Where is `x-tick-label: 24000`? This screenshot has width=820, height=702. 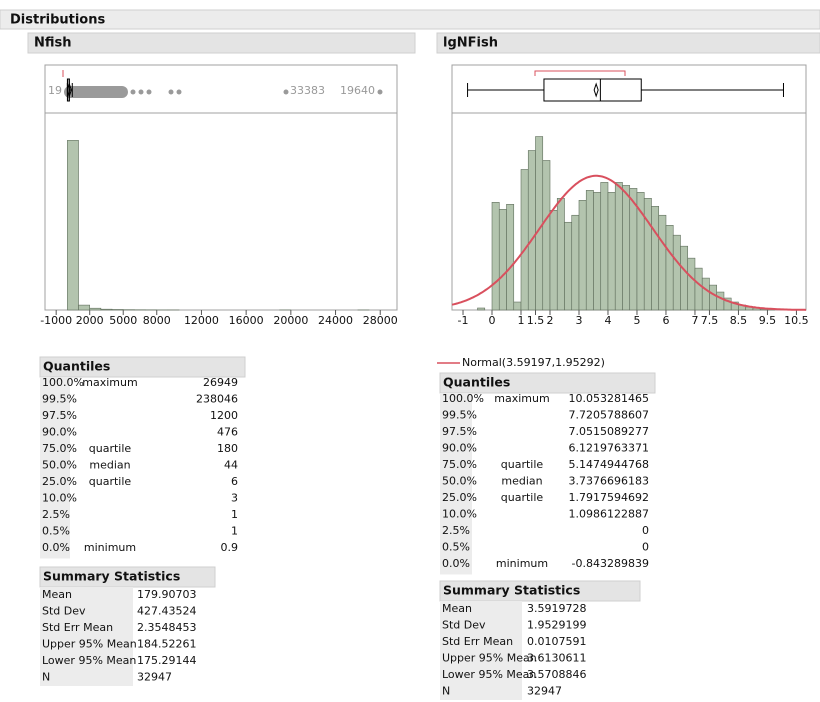 x-tick-label: 24000 is located at coordinates (335, 320).